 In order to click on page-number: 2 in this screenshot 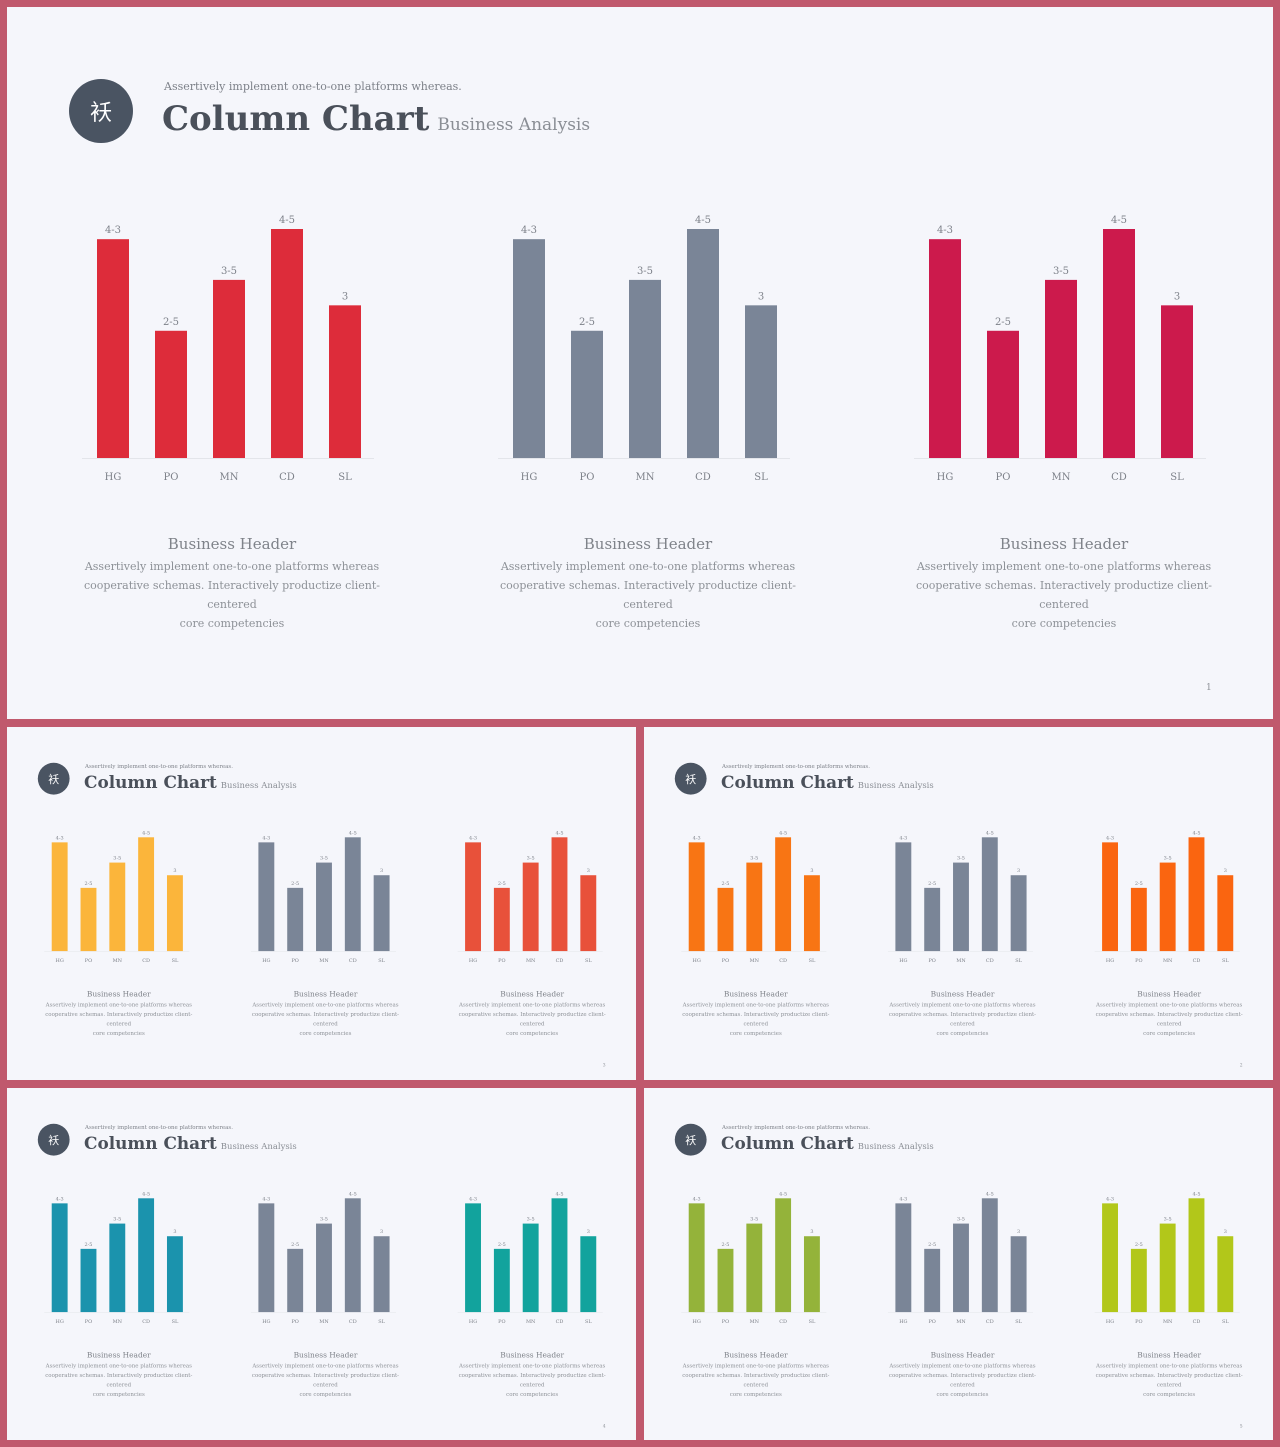, I will do `click(1241, 1065)`.